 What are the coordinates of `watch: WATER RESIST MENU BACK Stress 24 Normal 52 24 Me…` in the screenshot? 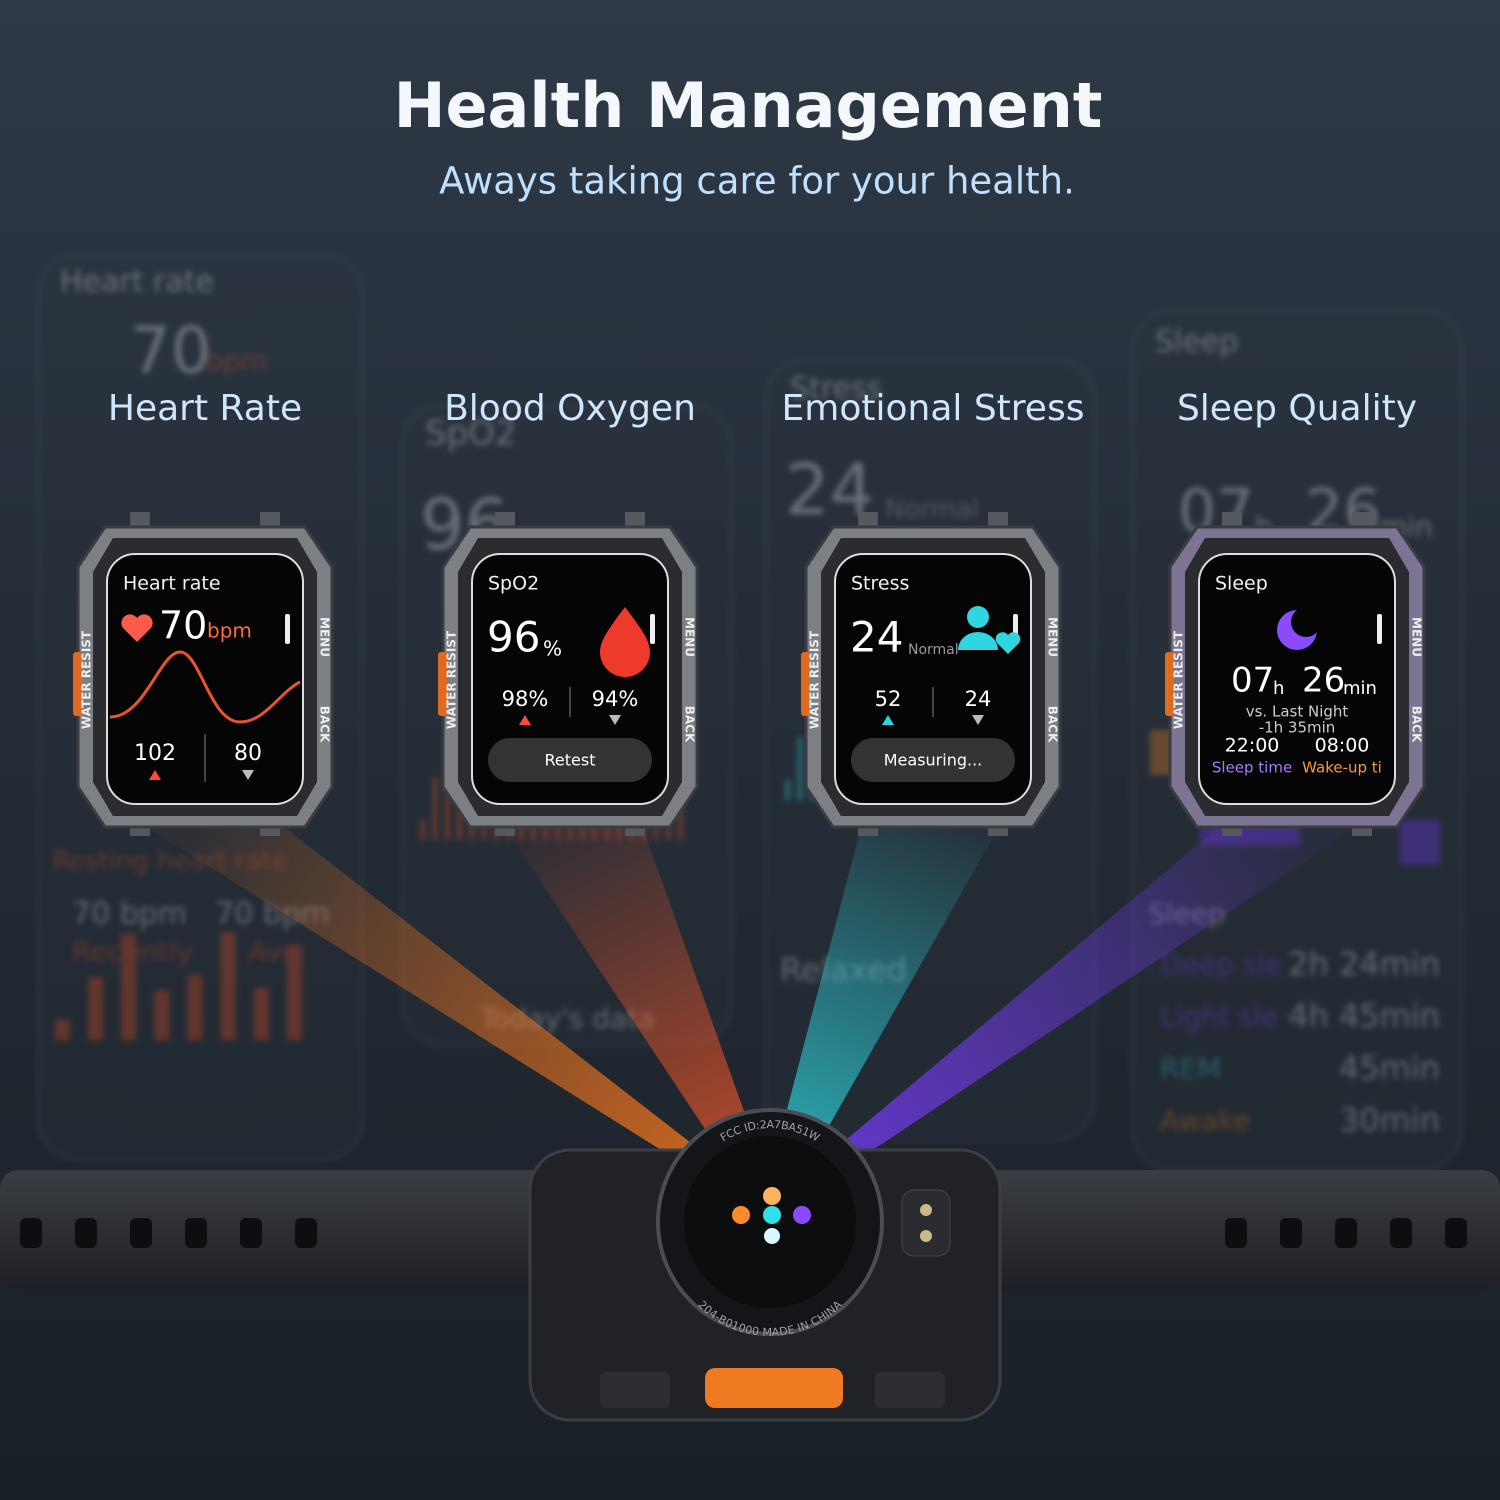 It's located at (931, 674).